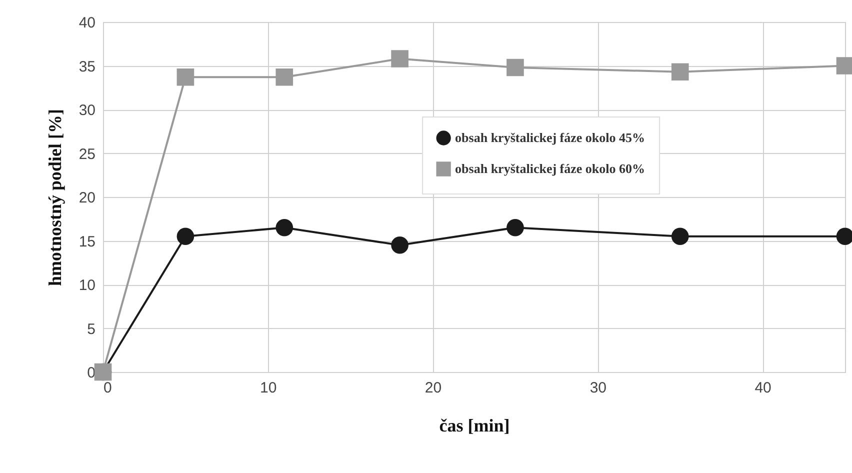 Image resolution: width=852 pixels, height=473 pixels. What do you see at coordinates (87, 241) in the screenshot?
I see `y-tick-label: 15` at bounding box center [87, 241].